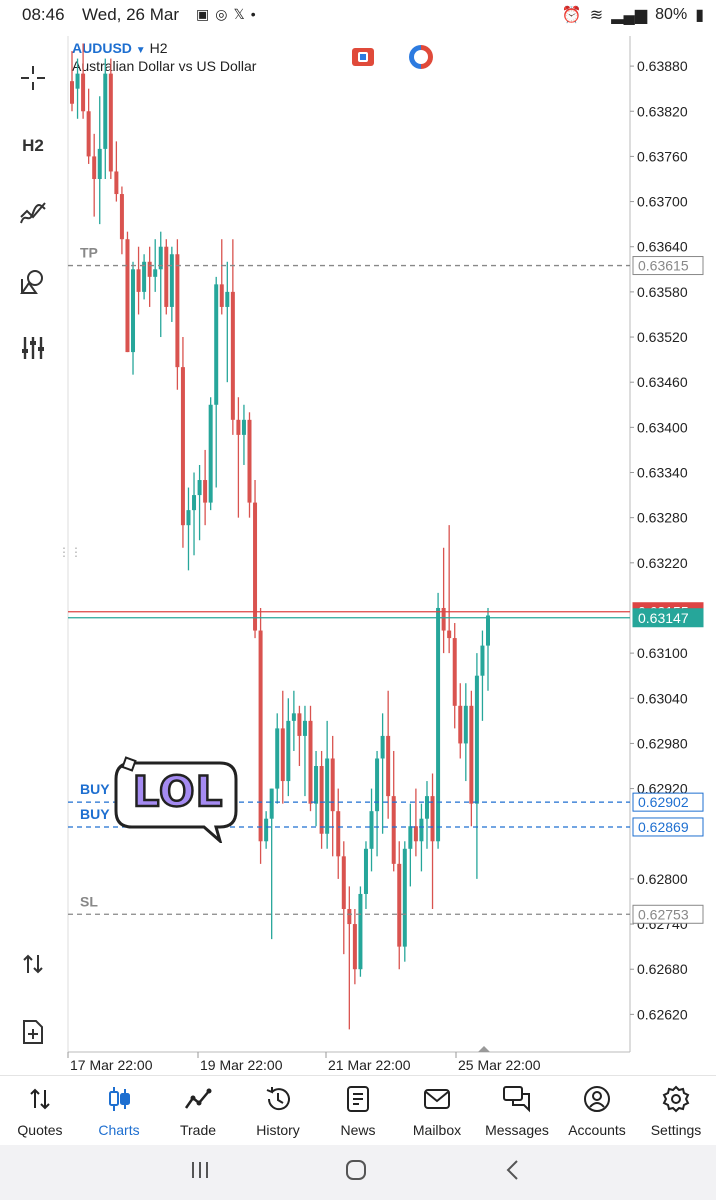  Describe the element at coordinates (119, 1099) in the screenshot. I see `charts-icon` at that location.